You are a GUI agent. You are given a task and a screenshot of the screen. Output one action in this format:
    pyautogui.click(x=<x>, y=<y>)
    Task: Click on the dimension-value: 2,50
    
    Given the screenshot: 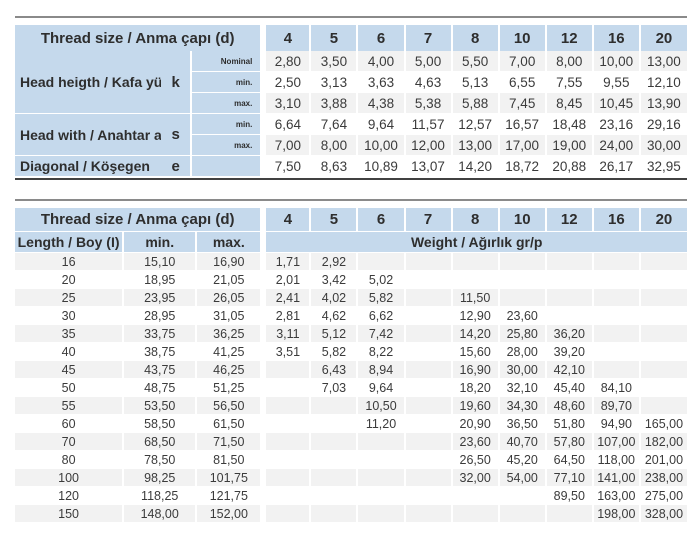 What is the action you would take?
    pyautogui.click(x=285, y=82)
    